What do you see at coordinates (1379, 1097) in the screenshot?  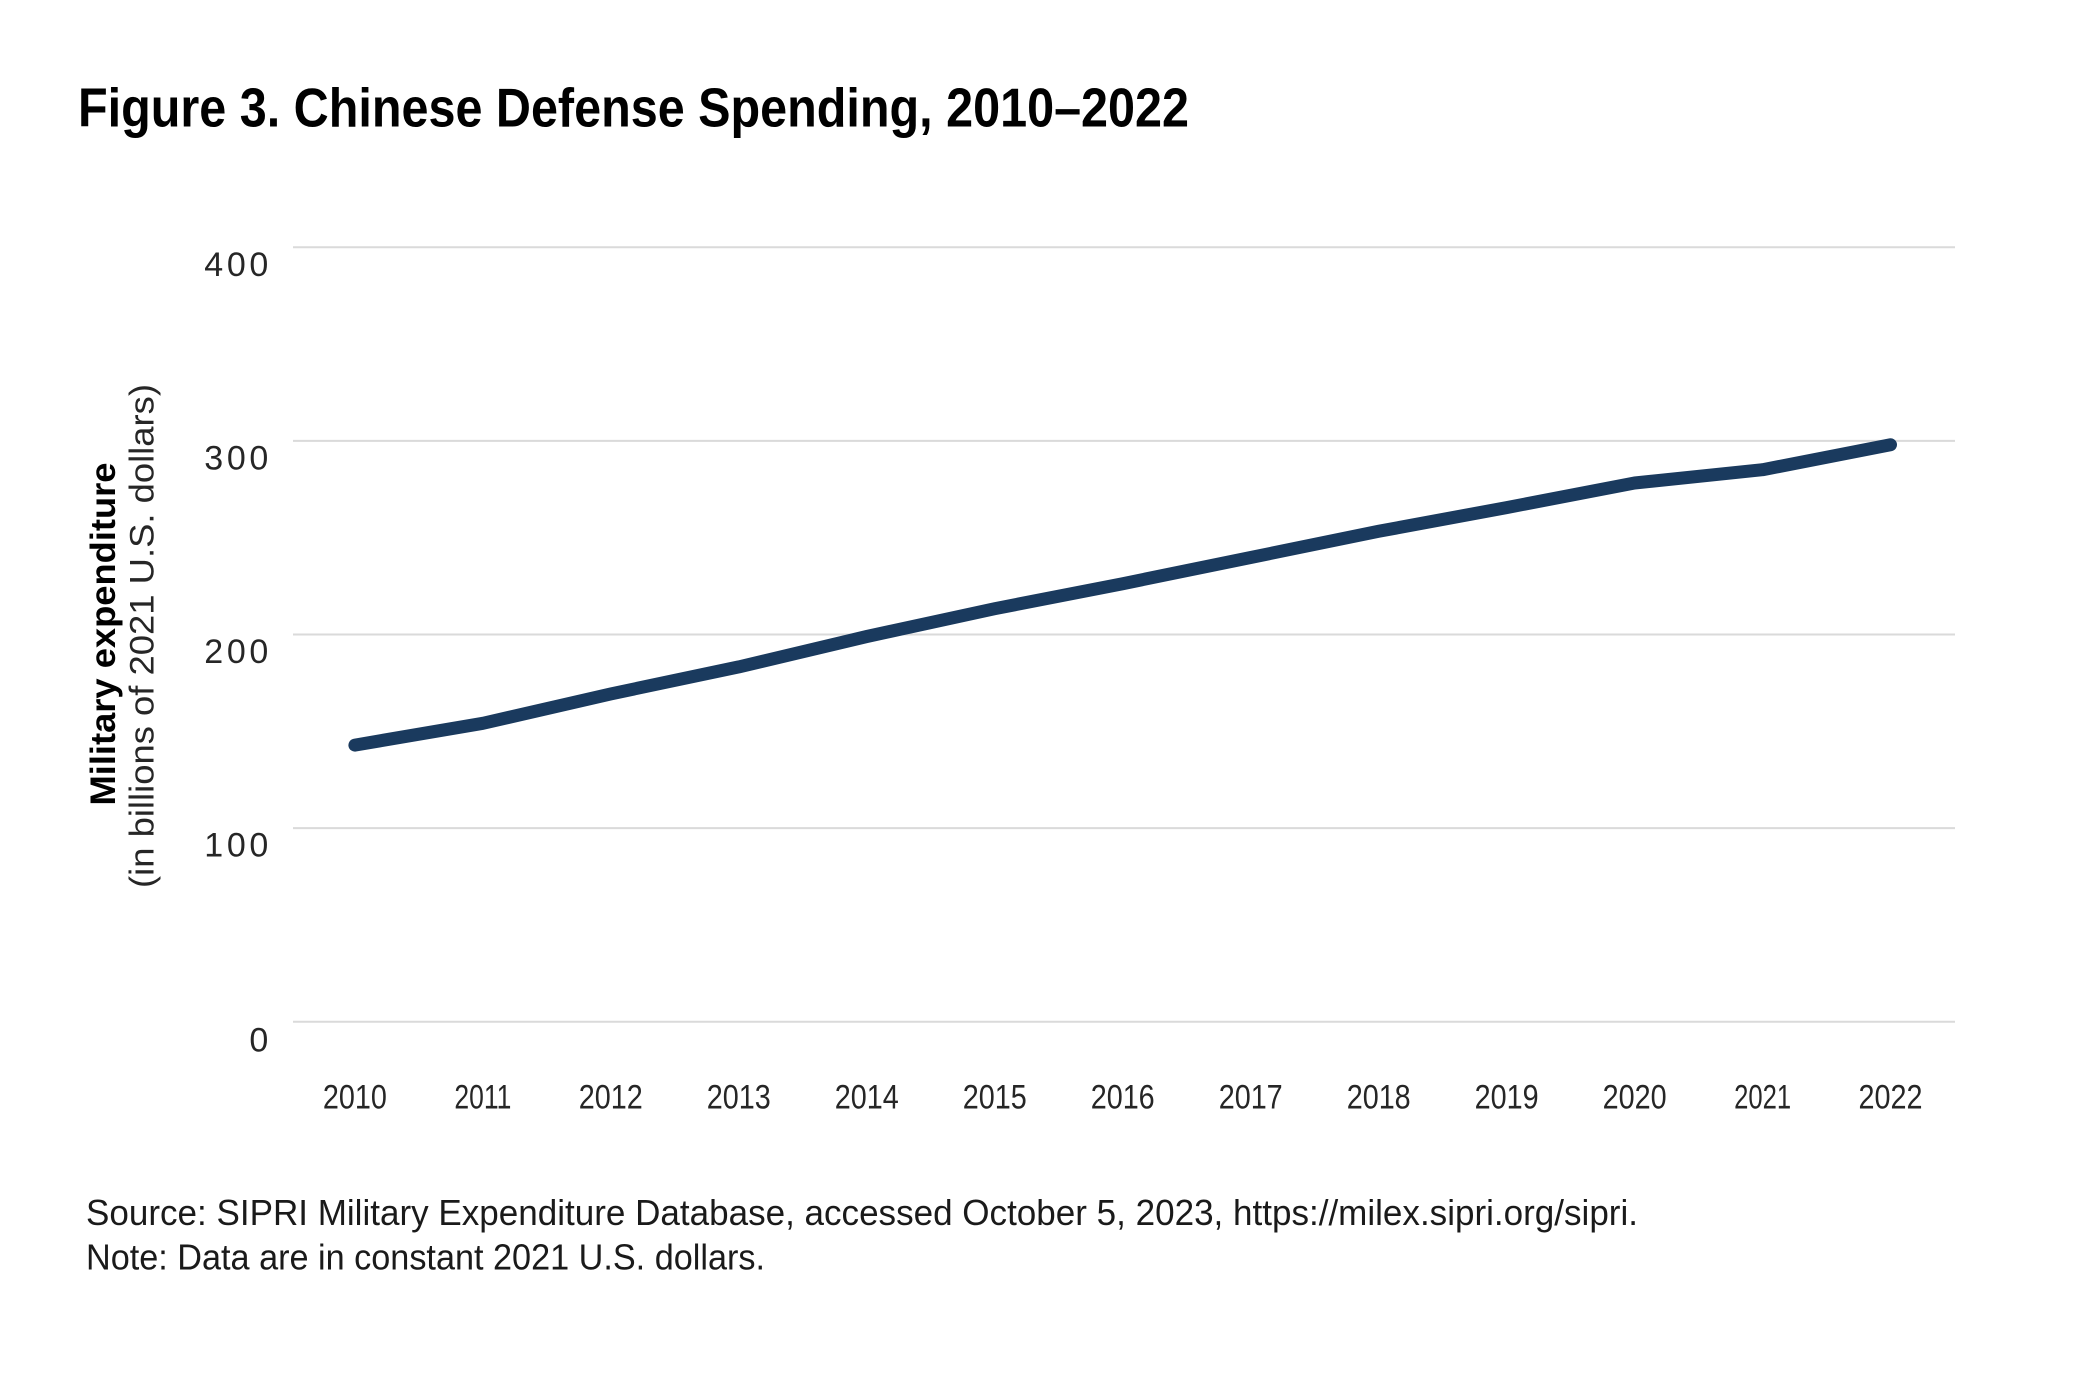 I see `svg-text: 2018` at bounding box center [1379, 1097].